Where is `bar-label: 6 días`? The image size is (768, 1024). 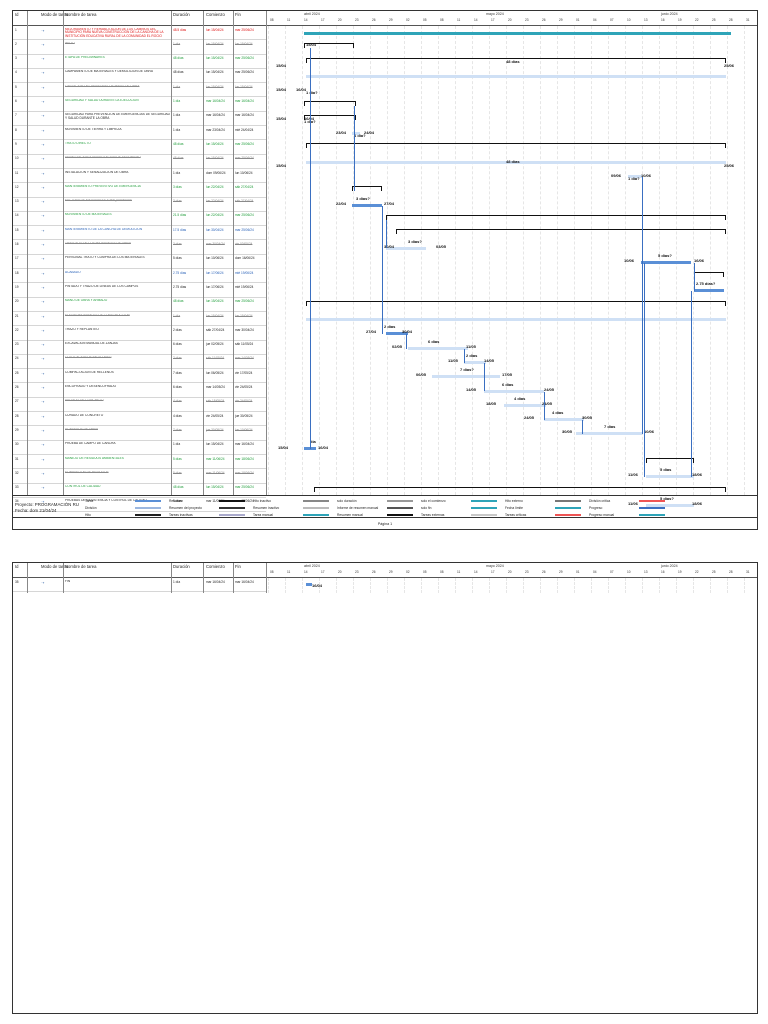 bar-label: 6 días is located at coordinates (434, 341).